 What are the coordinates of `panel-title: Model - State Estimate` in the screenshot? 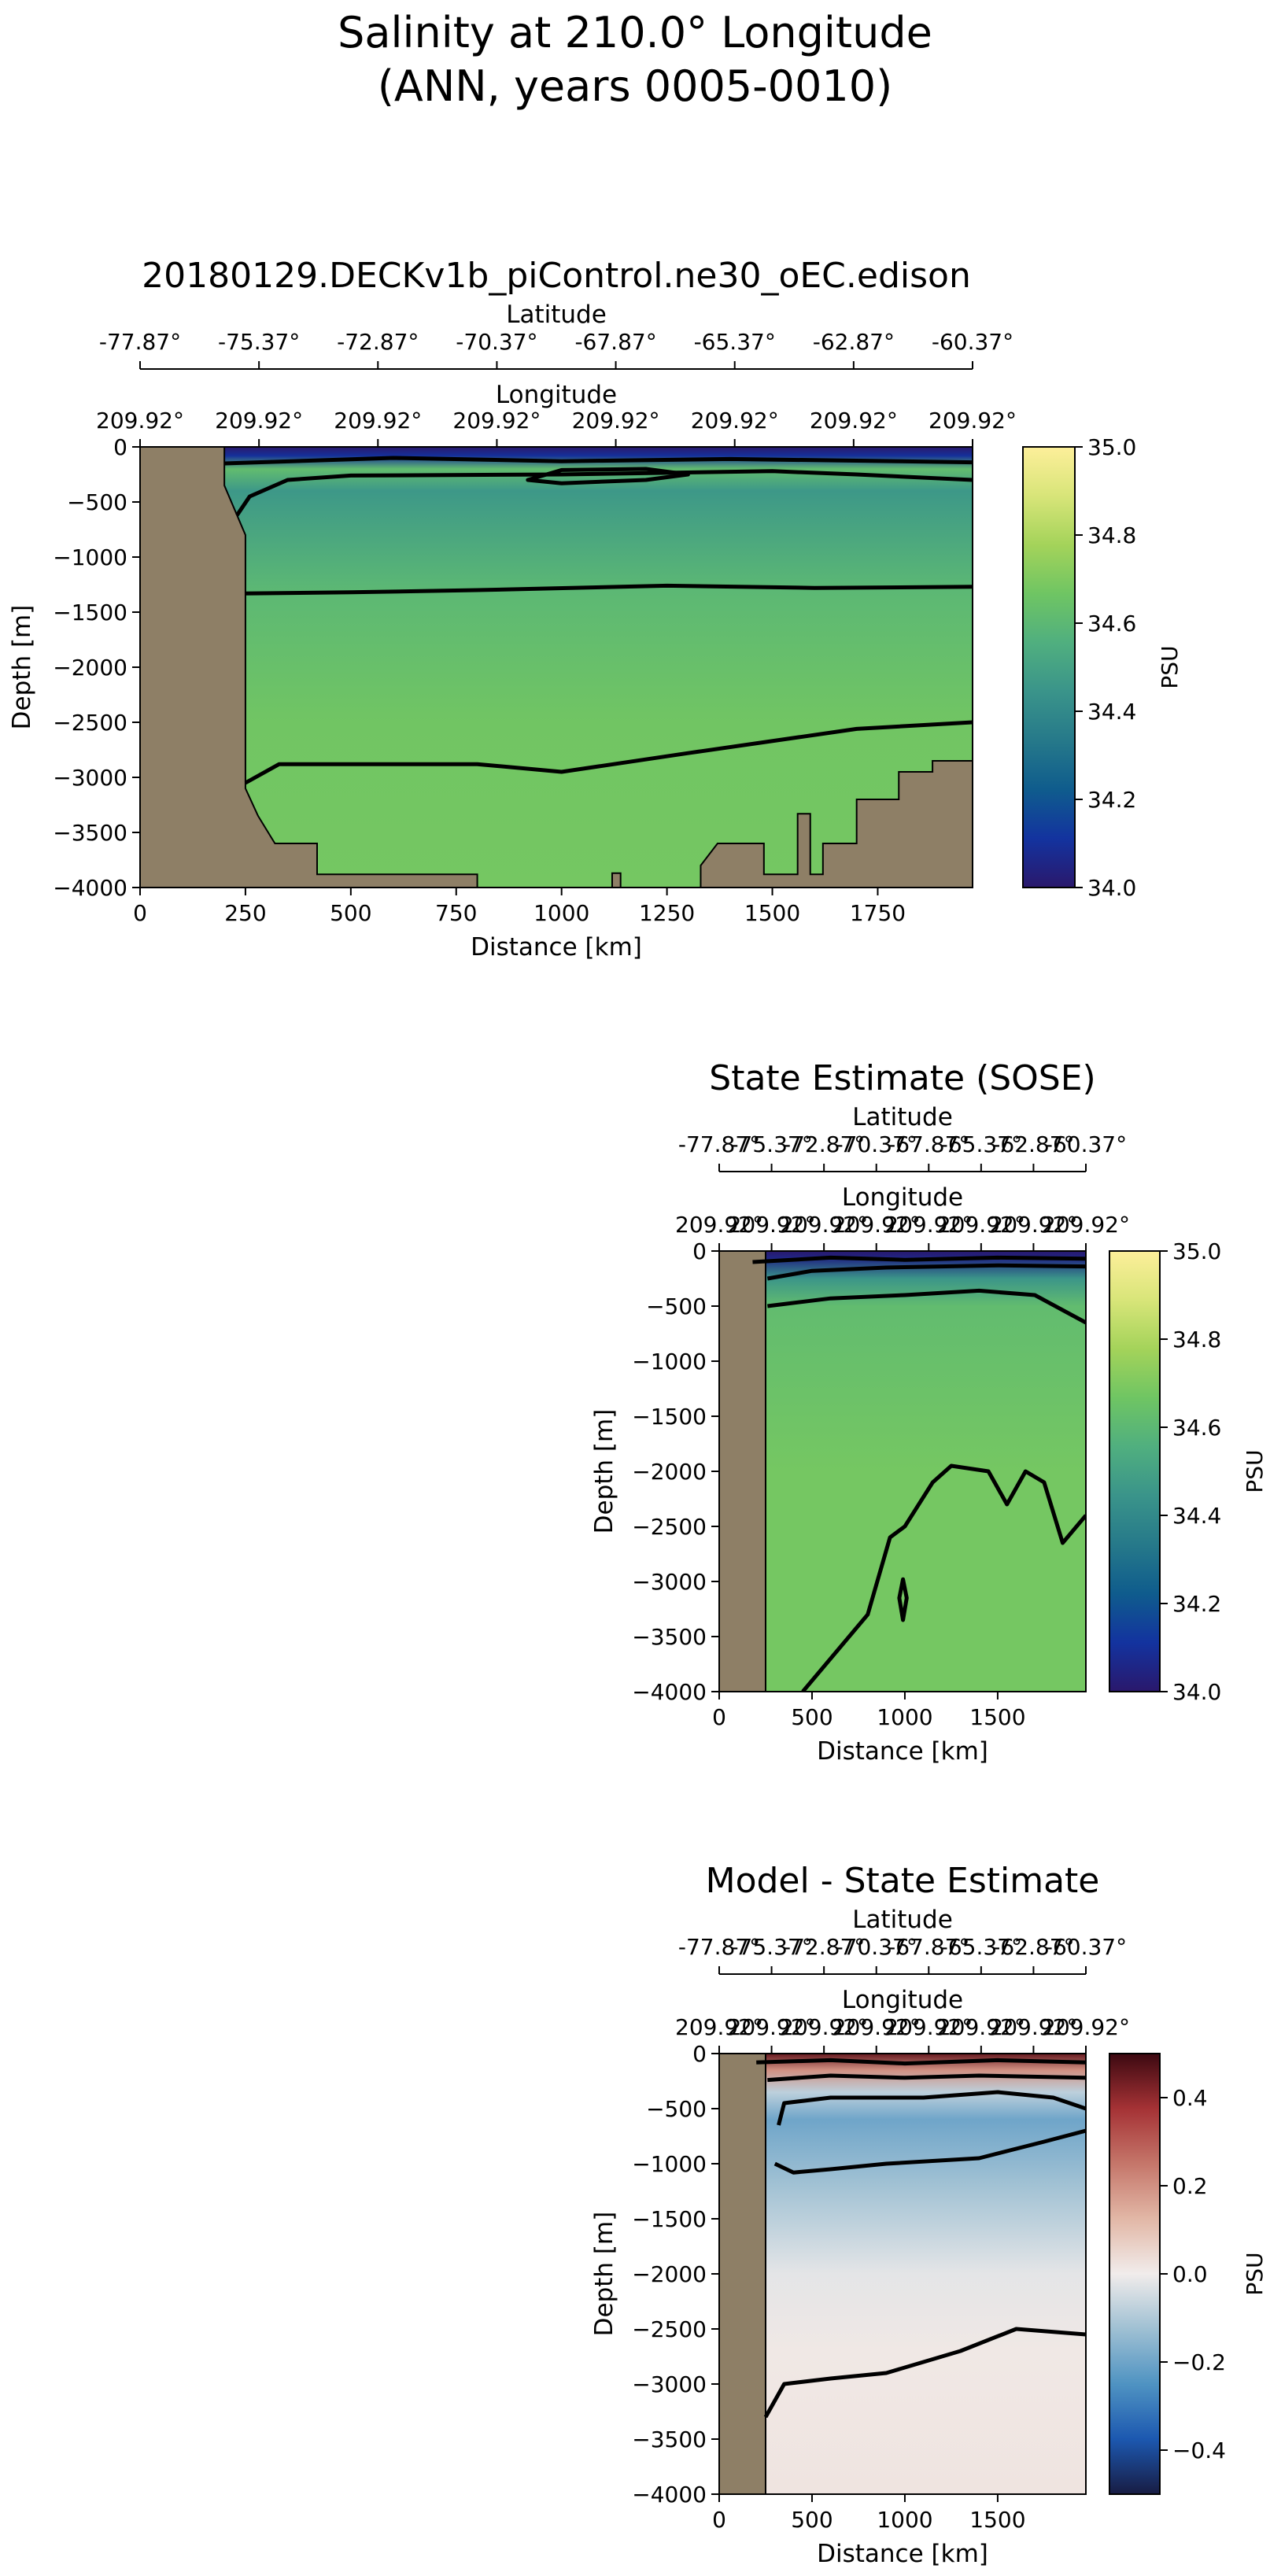 It's located at (903, 1881).